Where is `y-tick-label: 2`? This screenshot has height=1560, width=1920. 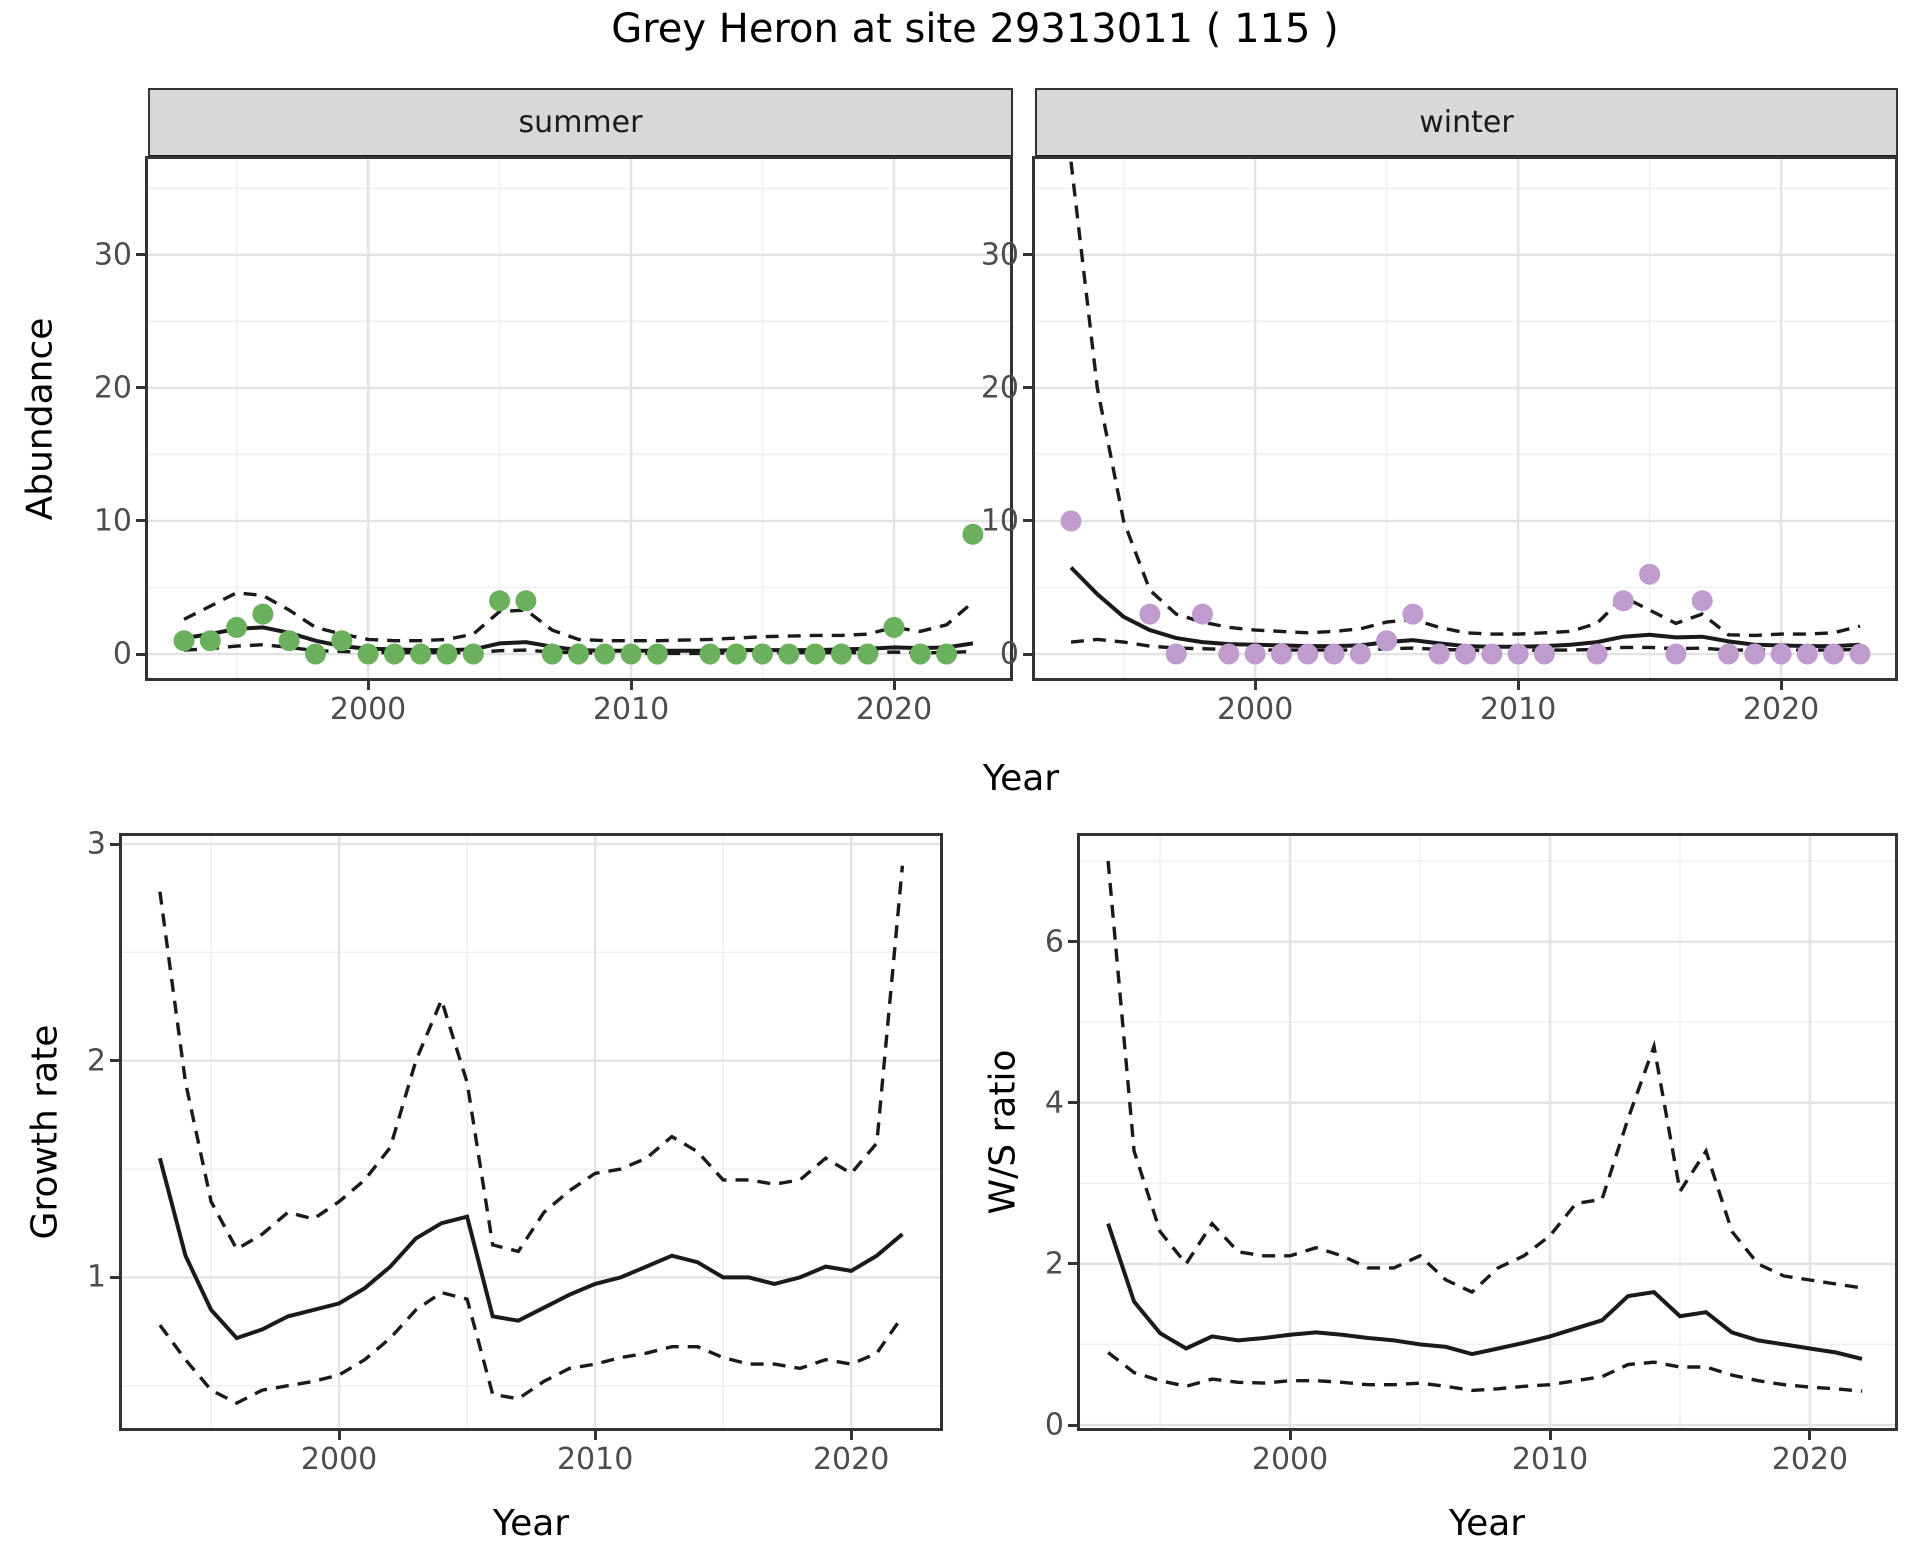 y-tick-label: 2 is located at coordinates (96, 1061).